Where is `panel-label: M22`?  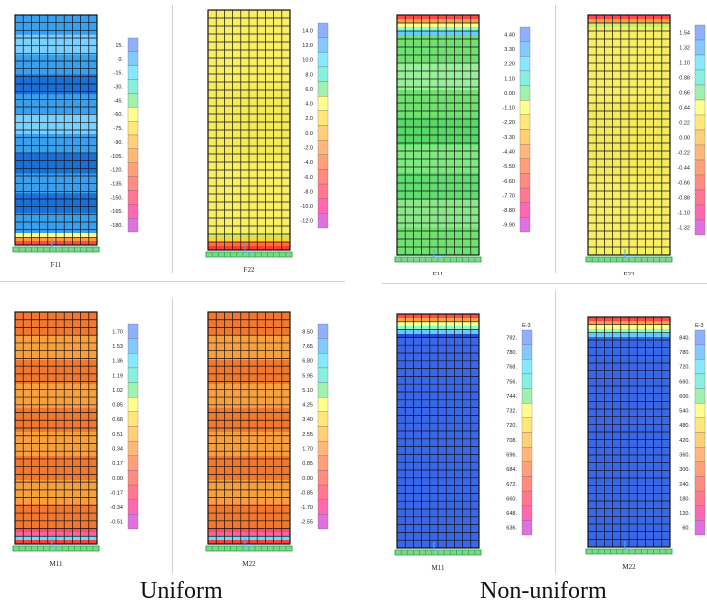
panel-label: M22 is located at coordinates (249, 564).